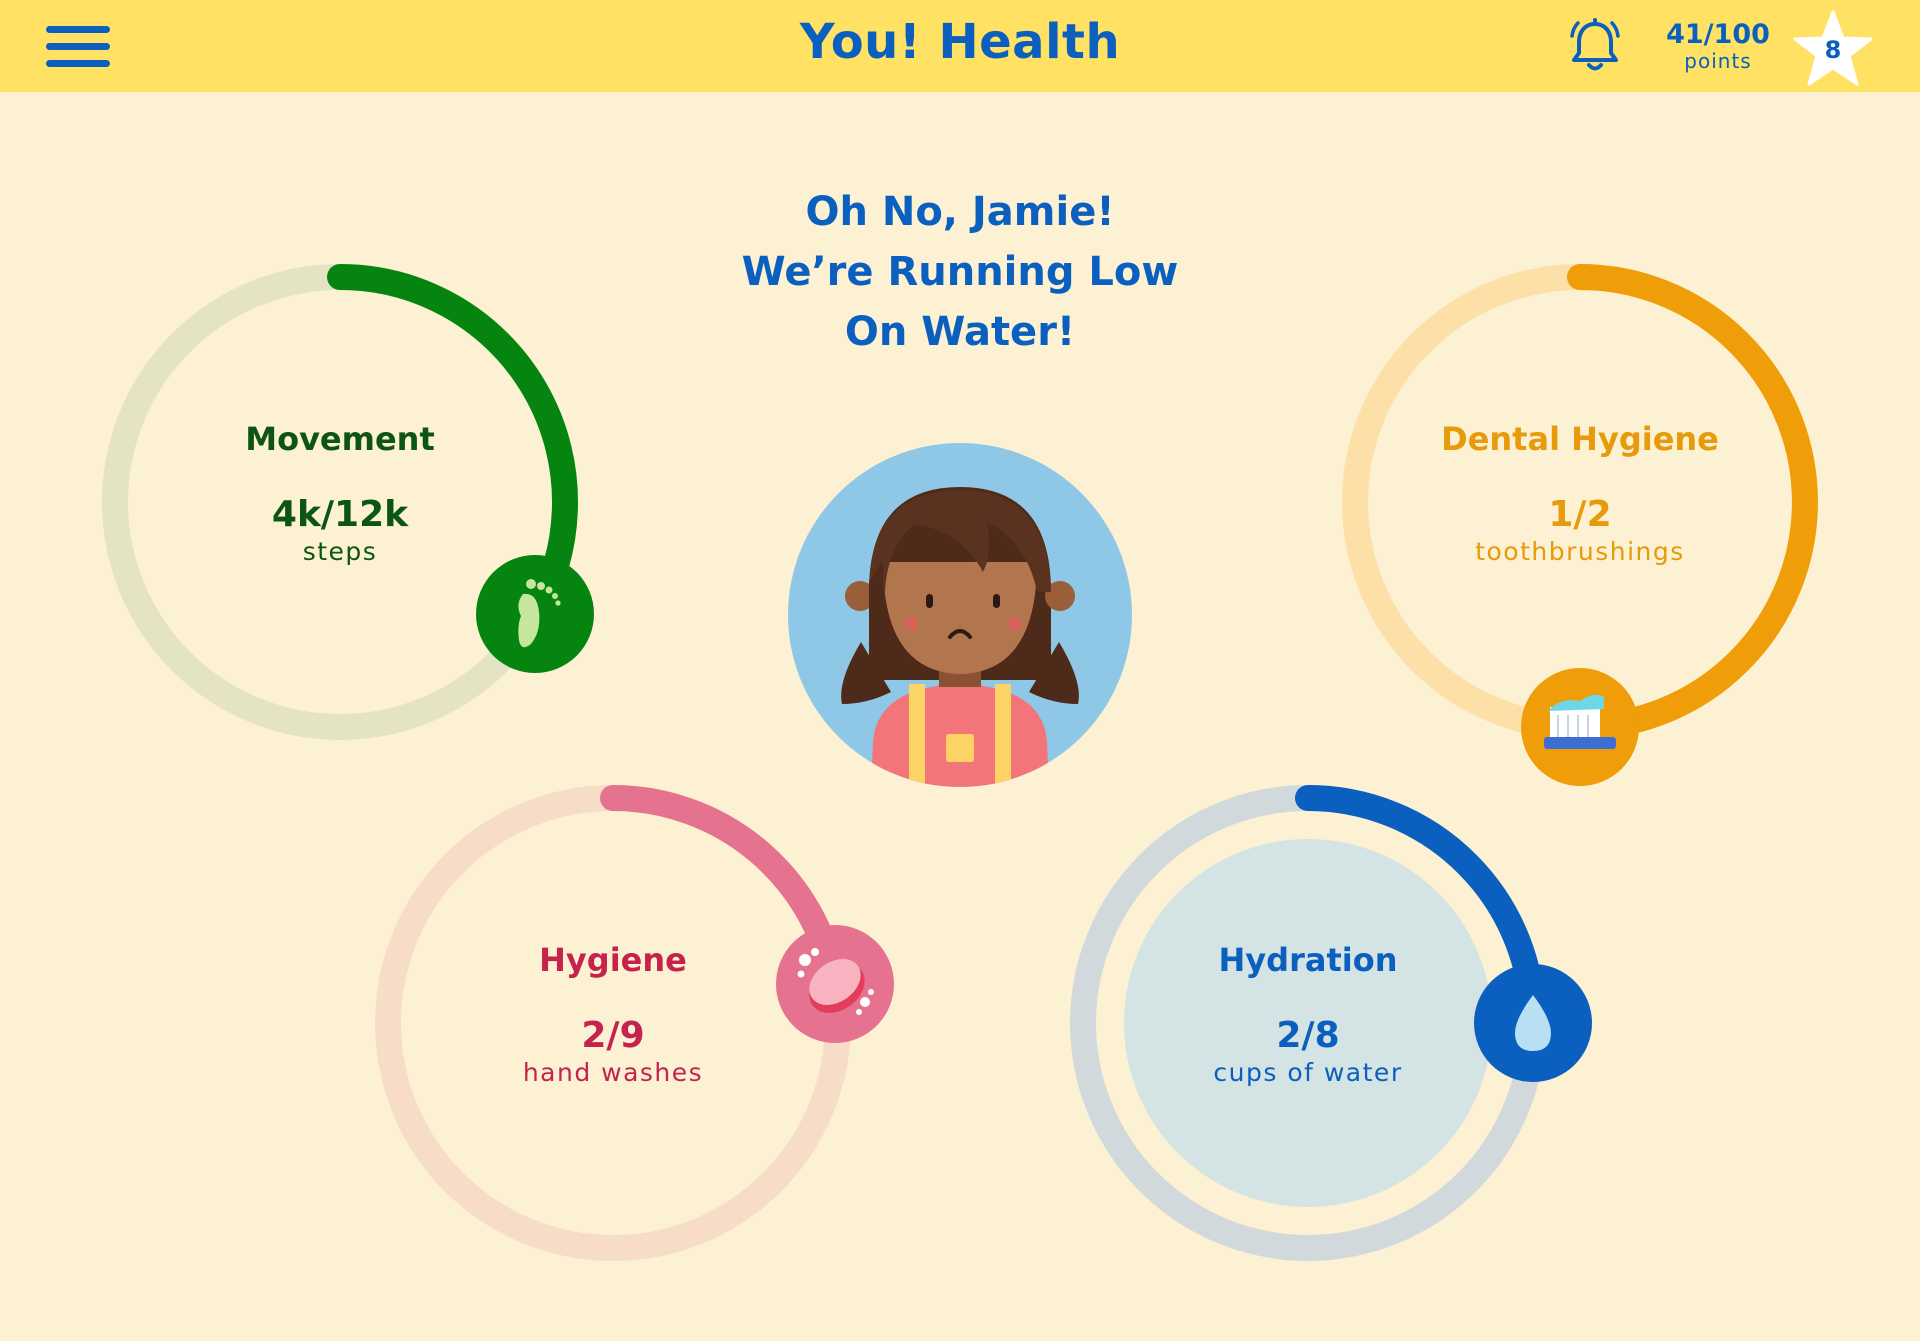 The height and width of the screenshot is (1341, 1920). I want to click on dental-title: Dental Hygiene, so click(1580, 439).